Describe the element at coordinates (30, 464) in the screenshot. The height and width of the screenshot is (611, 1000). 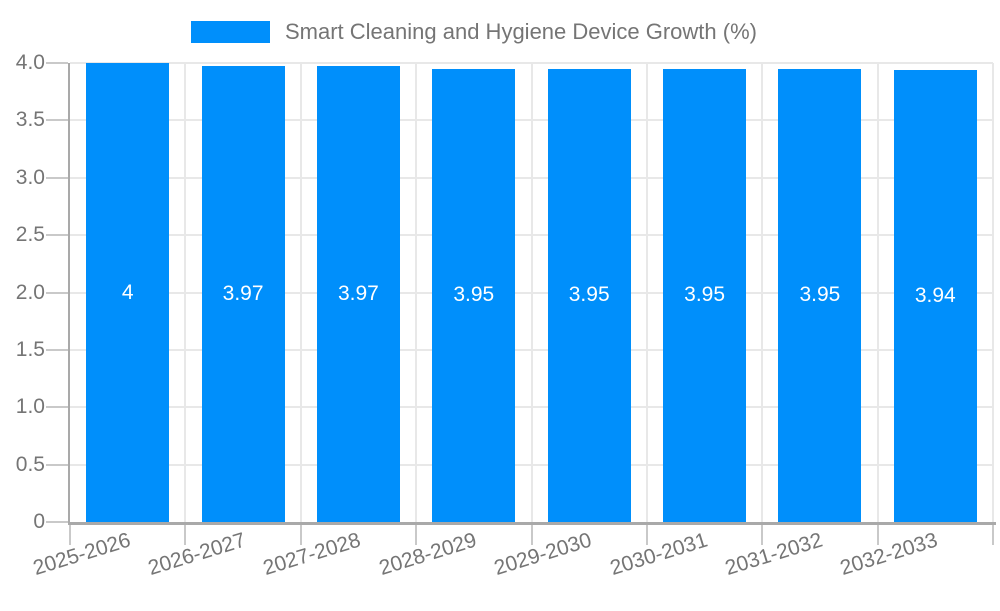
I see `y-tick-label: 0.5` at that location.